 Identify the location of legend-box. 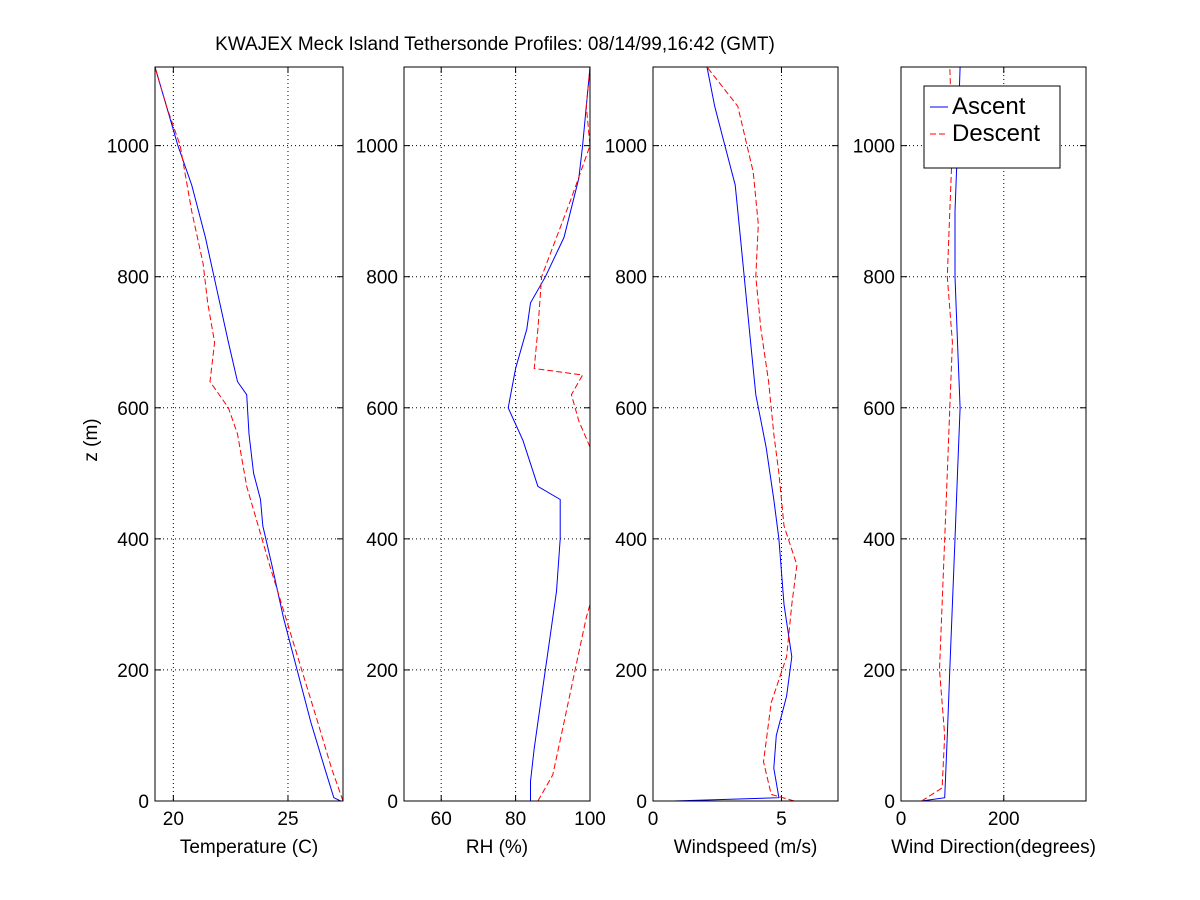
(992, 127).